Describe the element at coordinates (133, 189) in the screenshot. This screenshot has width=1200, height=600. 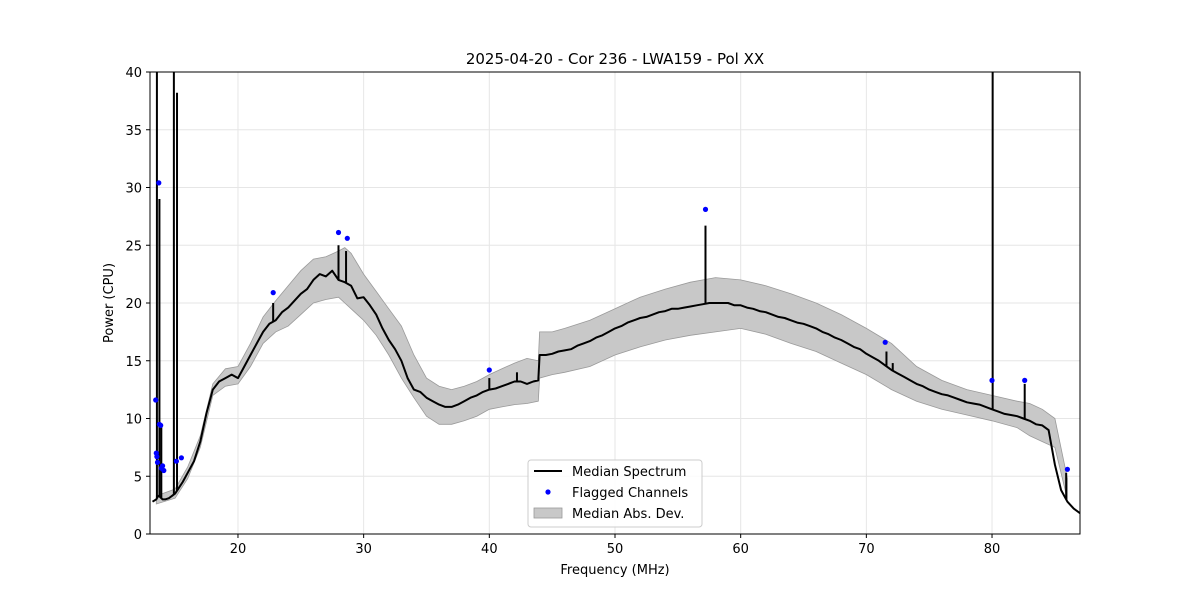
I see `y-tick-label: 30` at that location.